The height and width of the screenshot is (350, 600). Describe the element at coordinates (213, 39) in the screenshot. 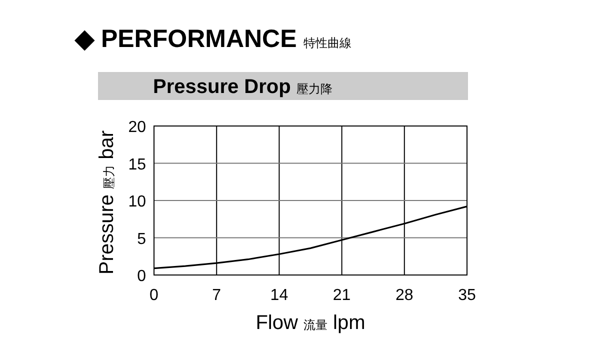

I see `chart-title: ◆ PERFORMANCE 特性曲線` at that location.